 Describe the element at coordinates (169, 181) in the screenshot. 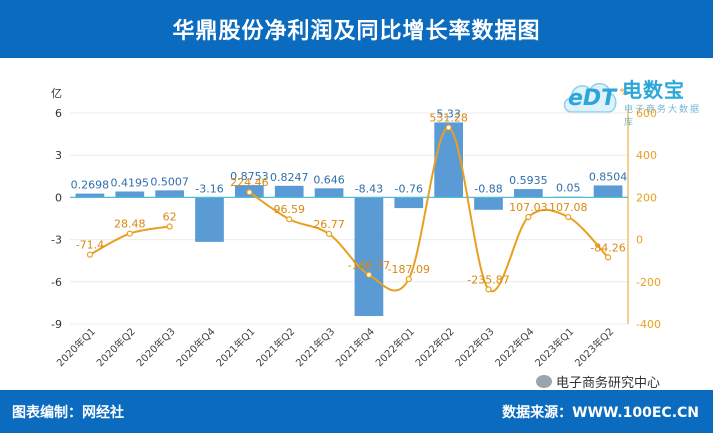

I see `bar-label: 0.5007` at that location.